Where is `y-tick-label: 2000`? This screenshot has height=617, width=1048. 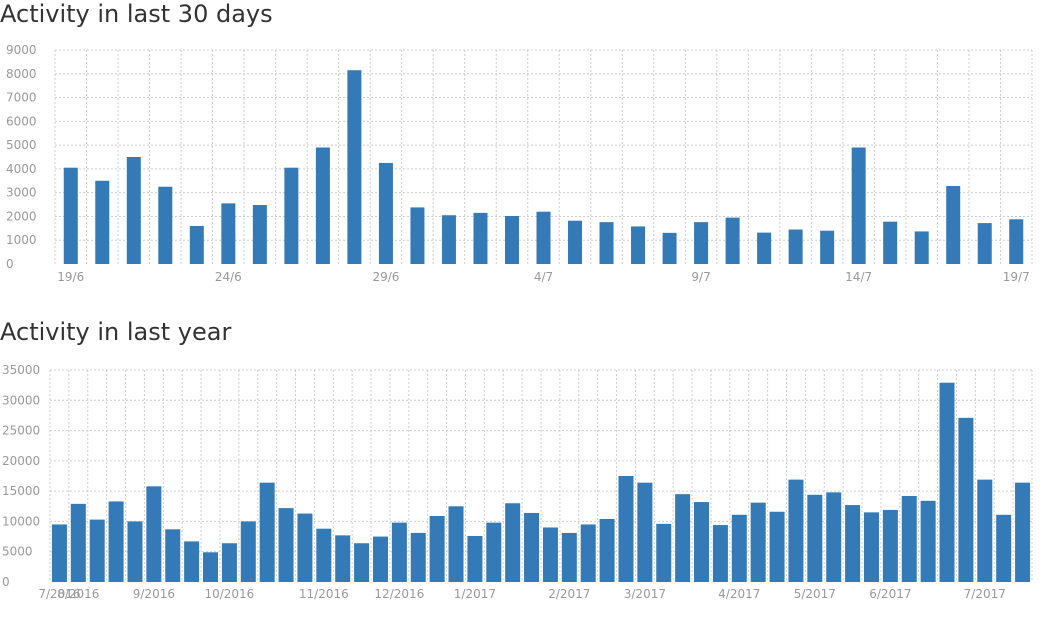
y-tick-label: 2000 is located at coordinates (21, 216).